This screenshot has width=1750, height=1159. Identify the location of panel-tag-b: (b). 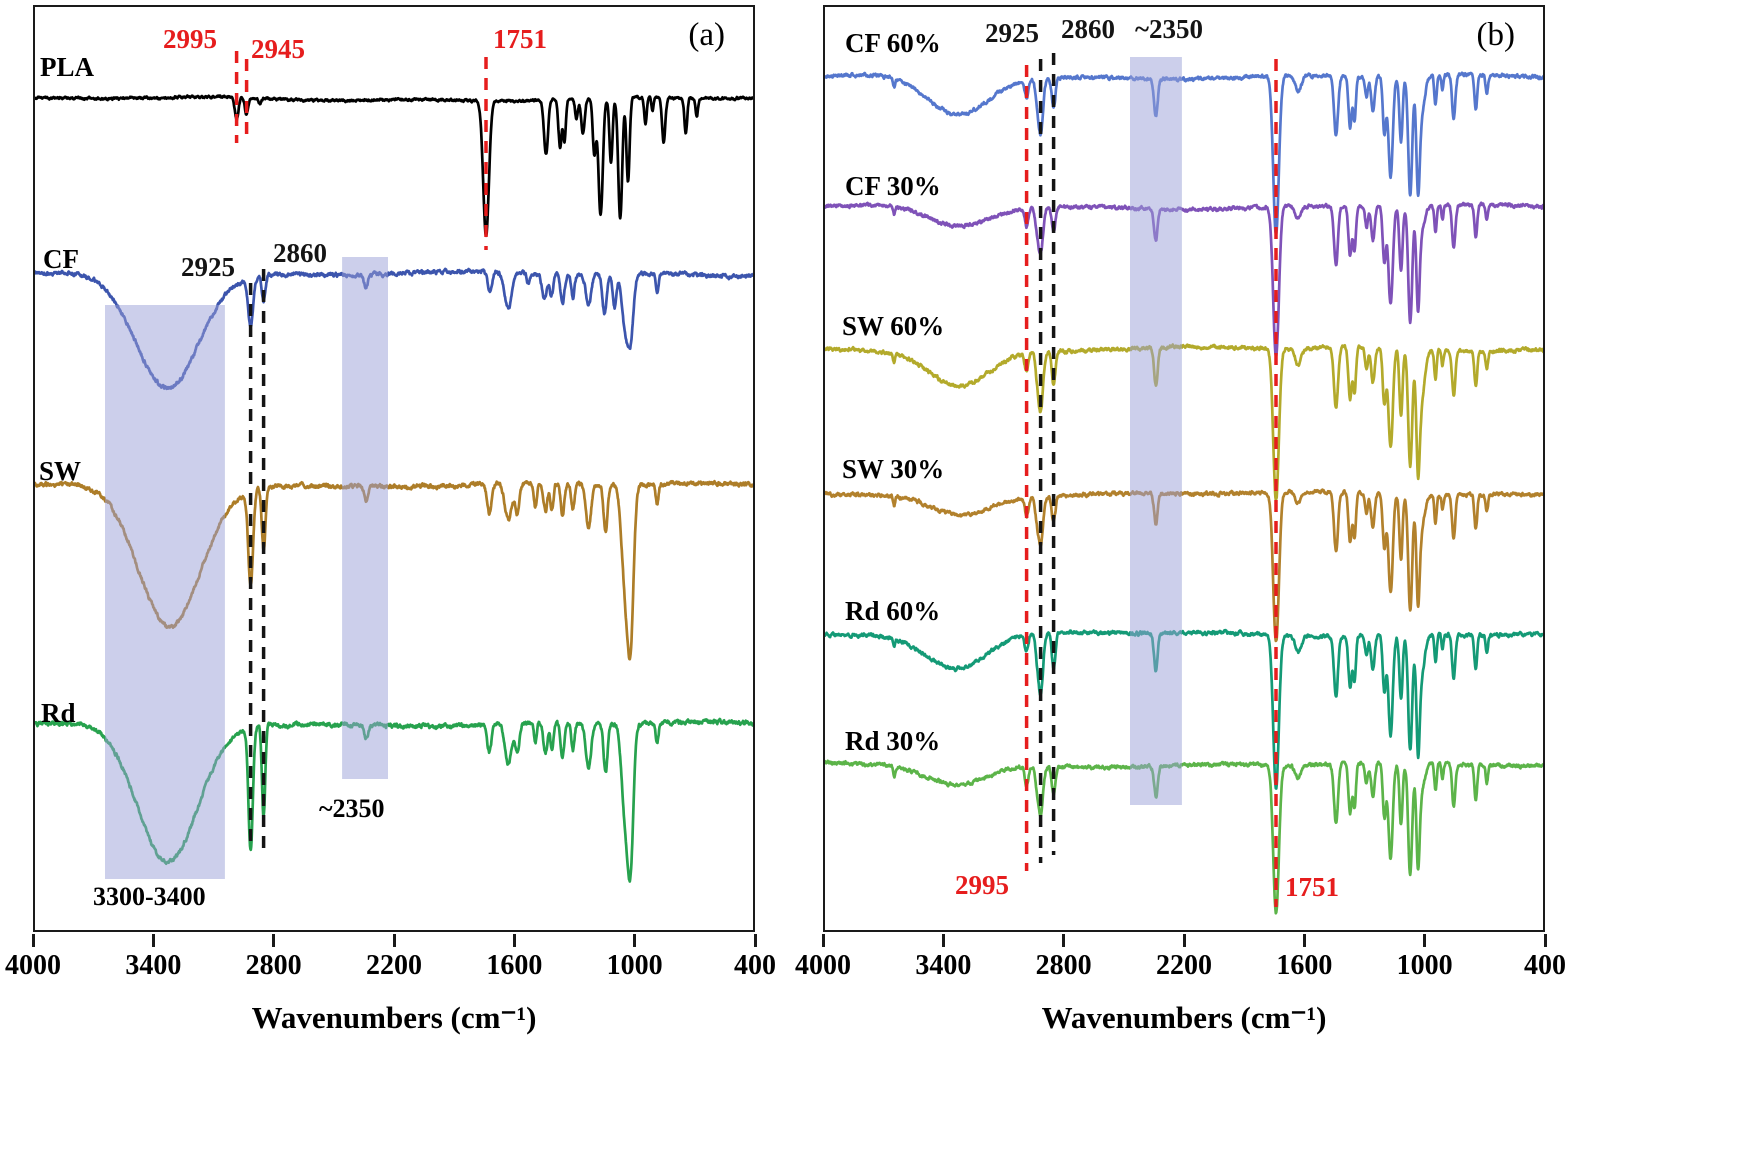
(1495, 35).